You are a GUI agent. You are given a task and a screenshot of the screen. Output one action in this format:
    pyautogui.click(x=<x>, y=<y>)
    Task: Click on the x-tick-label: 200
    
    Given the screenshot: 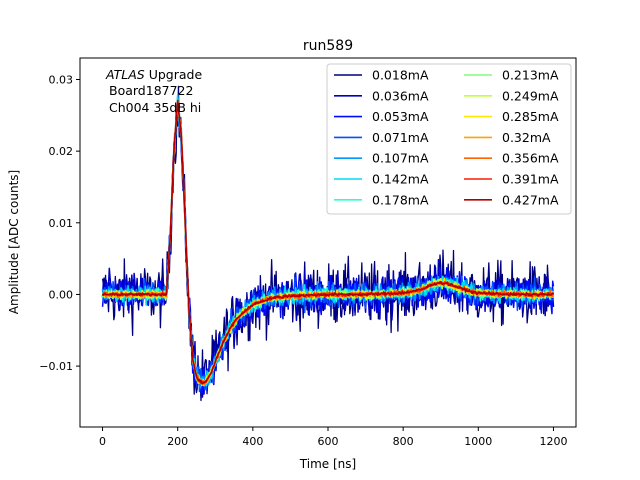 What is the action you would take?
    pyautogui.click(x=177, y=441)
    